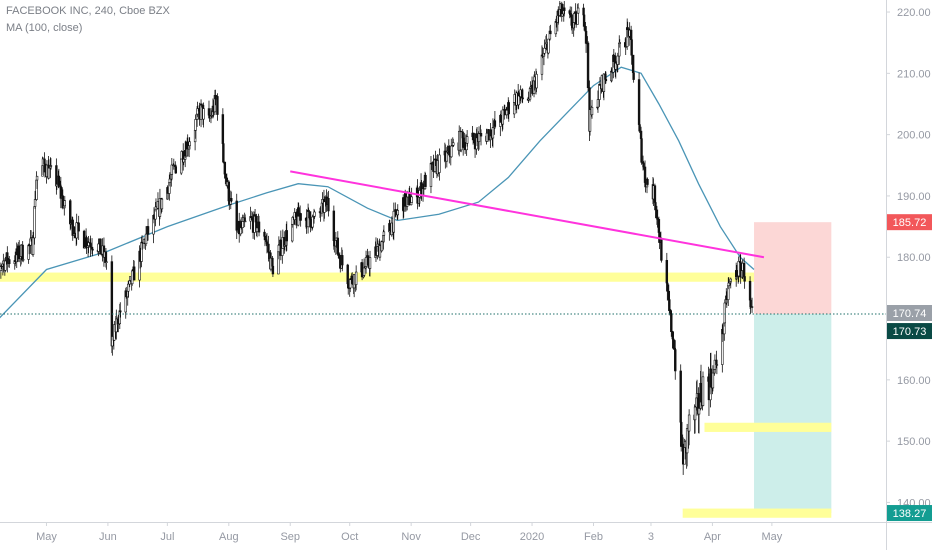 This screenshot has height=550, width=932. Describe the element at coordinates (46, 537) in the screenshot. I see `x-tick-label: May` at that location.